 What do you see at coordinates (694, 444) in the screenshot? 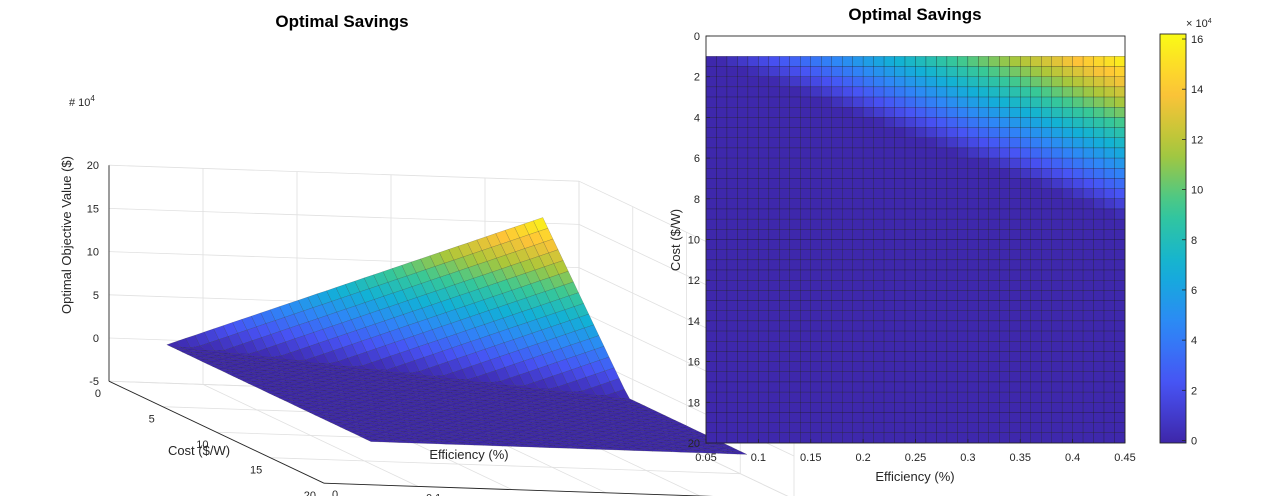
I see `heatmap-y-tick-label: 20` at bounding box center [694, 444].